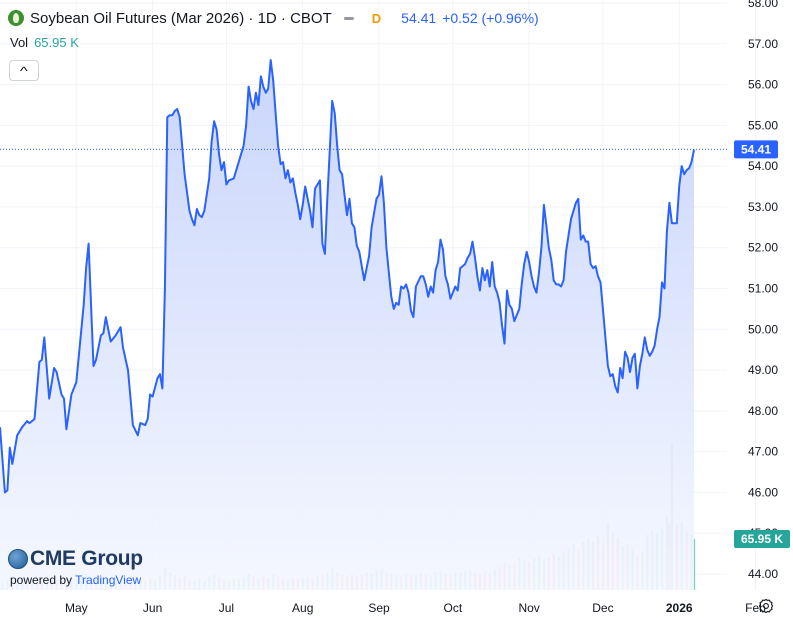 The image size is (793, 621). What do you see at coordinates (763, 5) in the screenshot?
I see `price-tick-0: 58.00` at bounding box center [763, 5].